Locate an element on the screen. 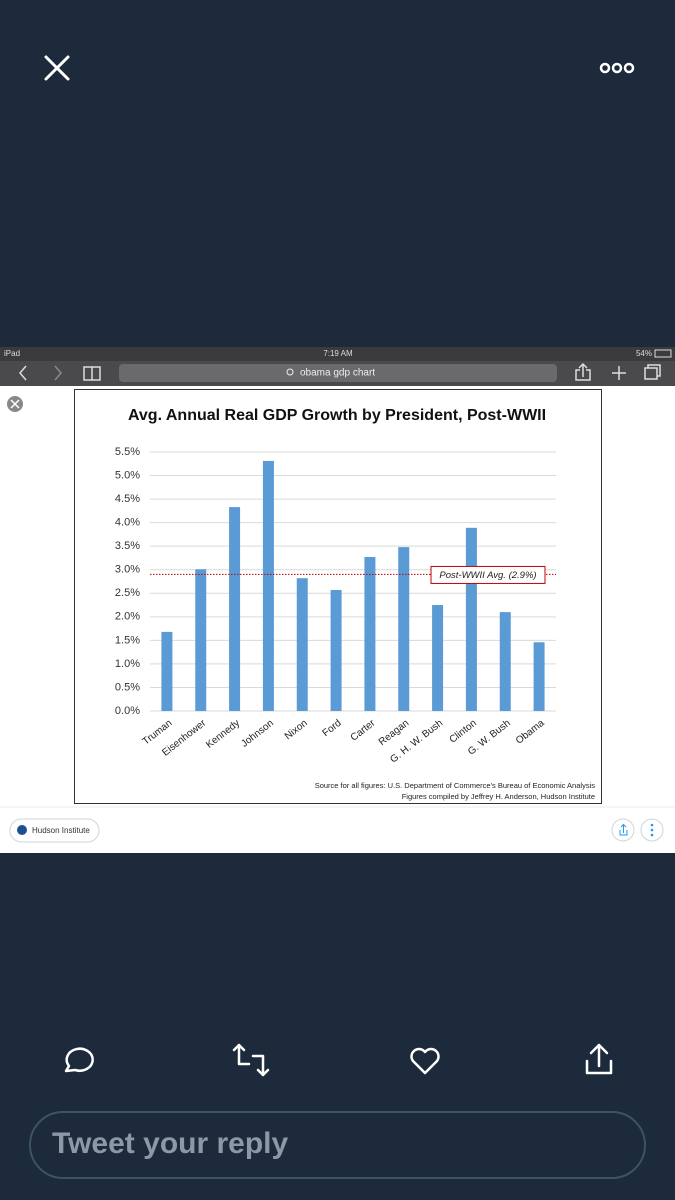 The height and width of the screenshot is (1200, 675). y-tick-label: 2.0% is located at coordinates (127, 617).